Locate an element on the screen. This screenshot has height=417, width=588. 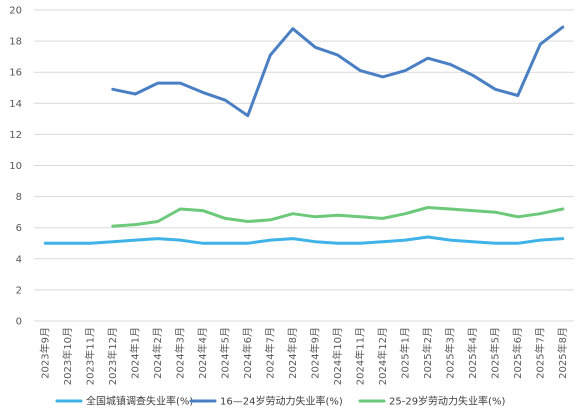
x-tick-label: 2025年7月 is located at coordinates (539, 353).